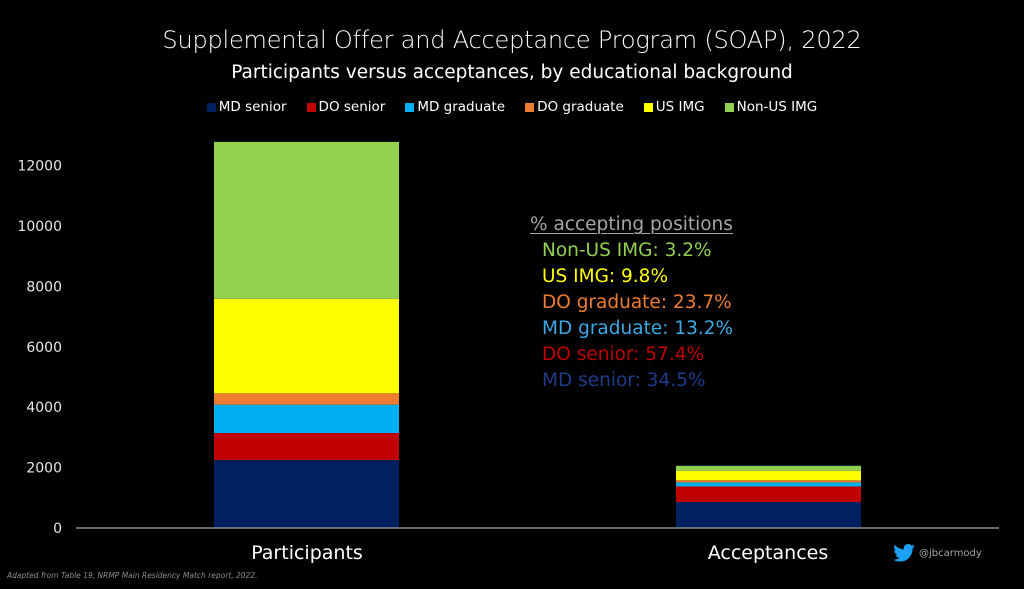  I want to click on legend-item: DO graduate, so click(574, 107).